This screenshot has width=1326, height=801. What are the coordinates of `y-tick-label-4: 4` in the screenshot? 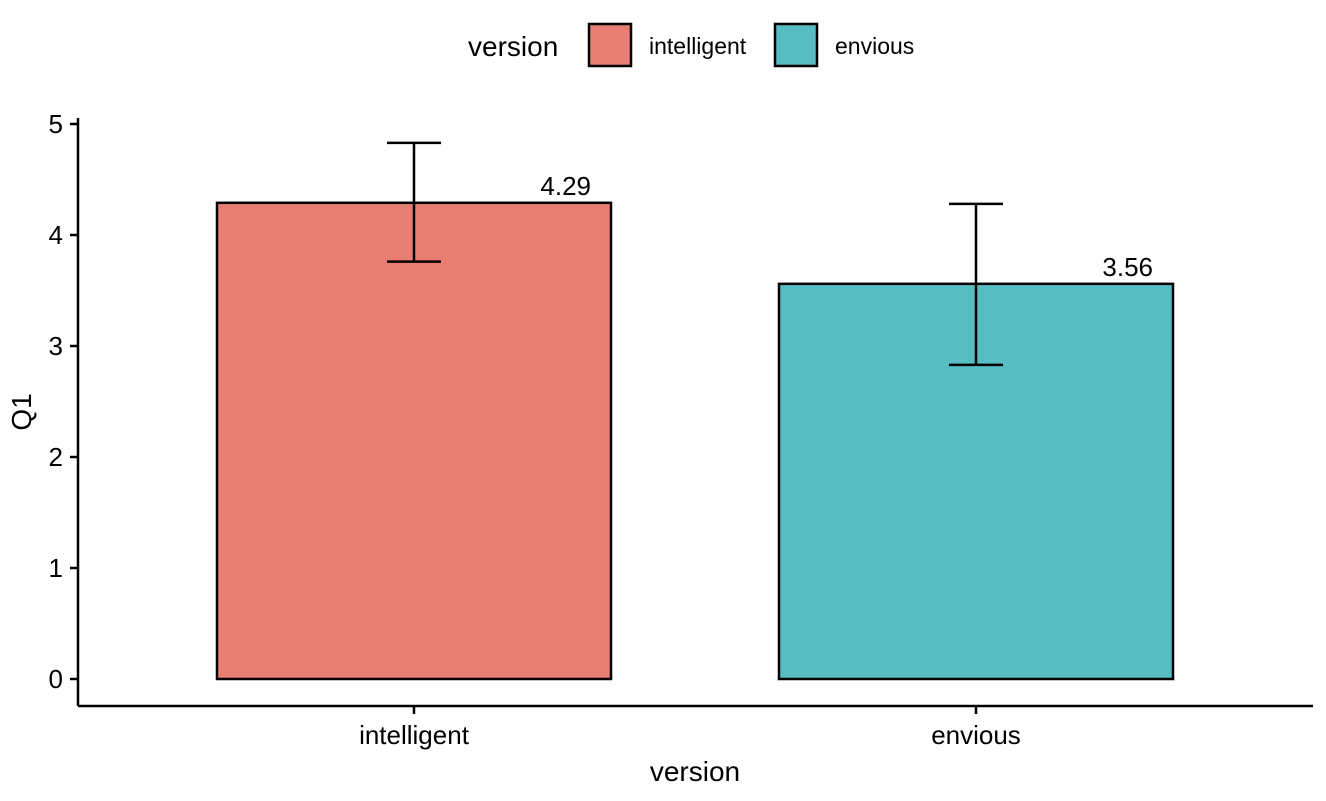 It's located at (56, 235).